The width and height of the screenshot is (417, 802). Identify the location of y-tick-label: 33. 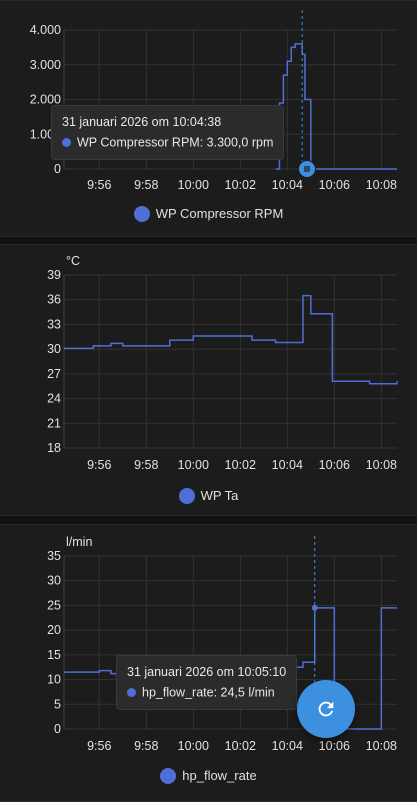
(54, 324).